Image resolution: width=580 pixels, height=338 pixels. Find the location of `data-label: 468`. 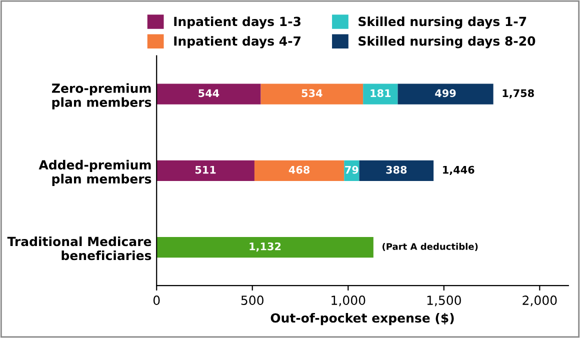

data-label: 468 is located at coordinates (299, 170).